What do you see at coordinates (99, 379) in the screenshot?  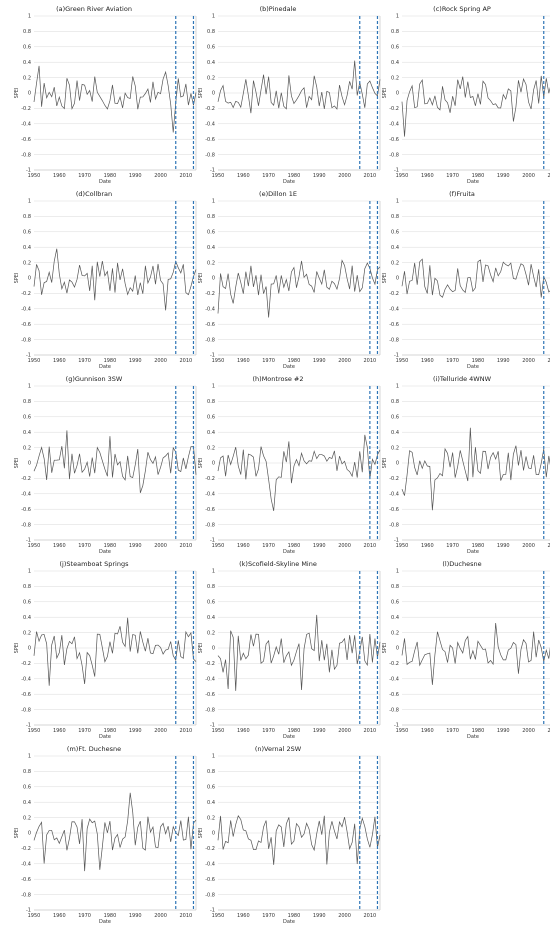 I see `panel-station: Gunnison 3SW` at bounding box center [99, 379].